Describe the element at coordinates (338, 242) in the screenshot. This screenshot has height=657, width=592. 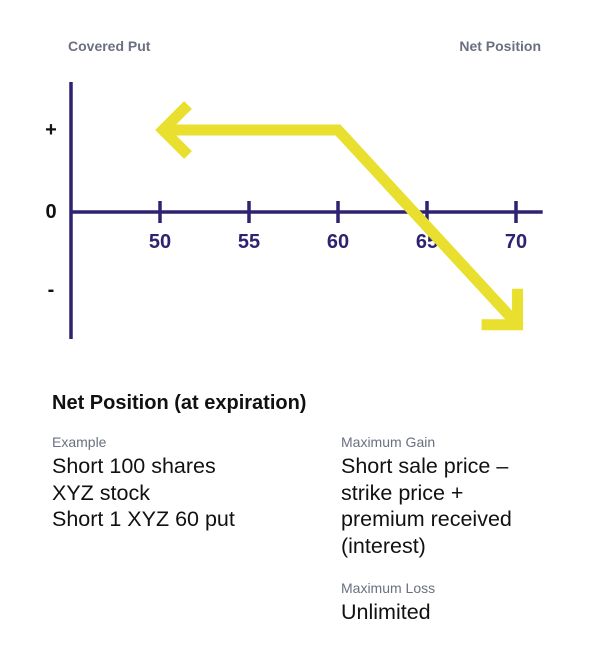
I see `x-tick-label: 60` at that location.